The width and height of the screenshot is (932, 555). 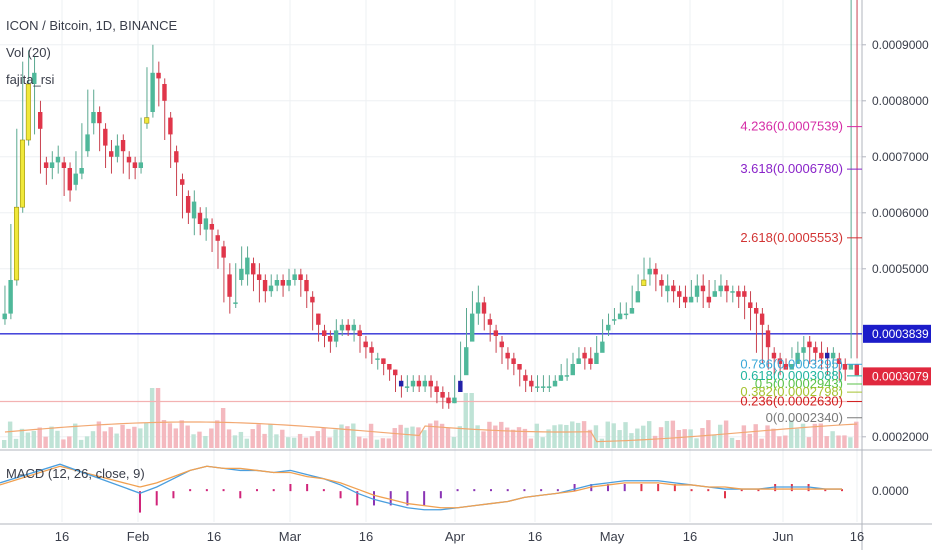 What do you see at coordinates (28, 52) in the screenshot?
I see `volume-indicator-label: Vol (20)` at bounding box center [28, 52].